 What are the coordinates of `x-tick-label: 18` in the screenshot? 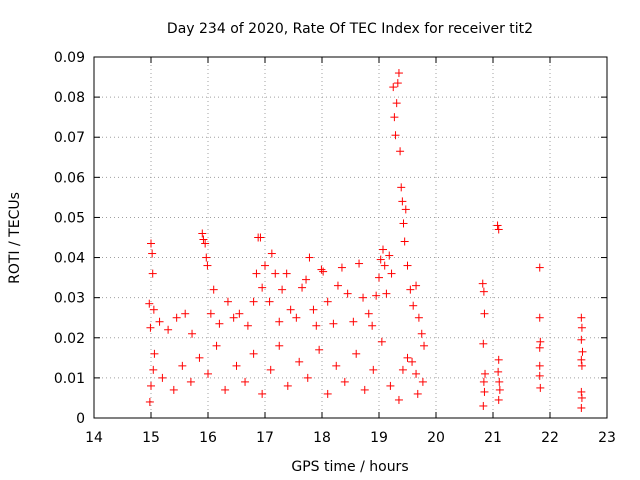 It's located at (322, 438).